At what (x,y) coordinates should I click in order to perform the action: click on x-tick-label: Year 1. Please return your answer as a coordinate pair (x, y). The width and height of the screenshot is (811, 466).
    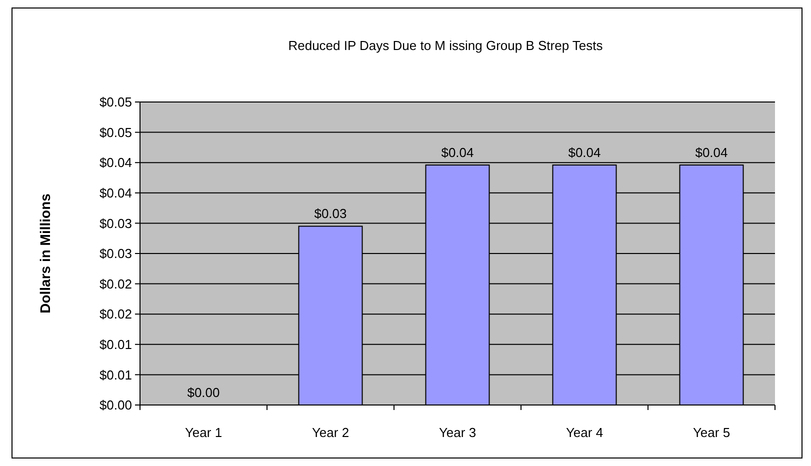
    Looking at the image, I should click on (203, 432).